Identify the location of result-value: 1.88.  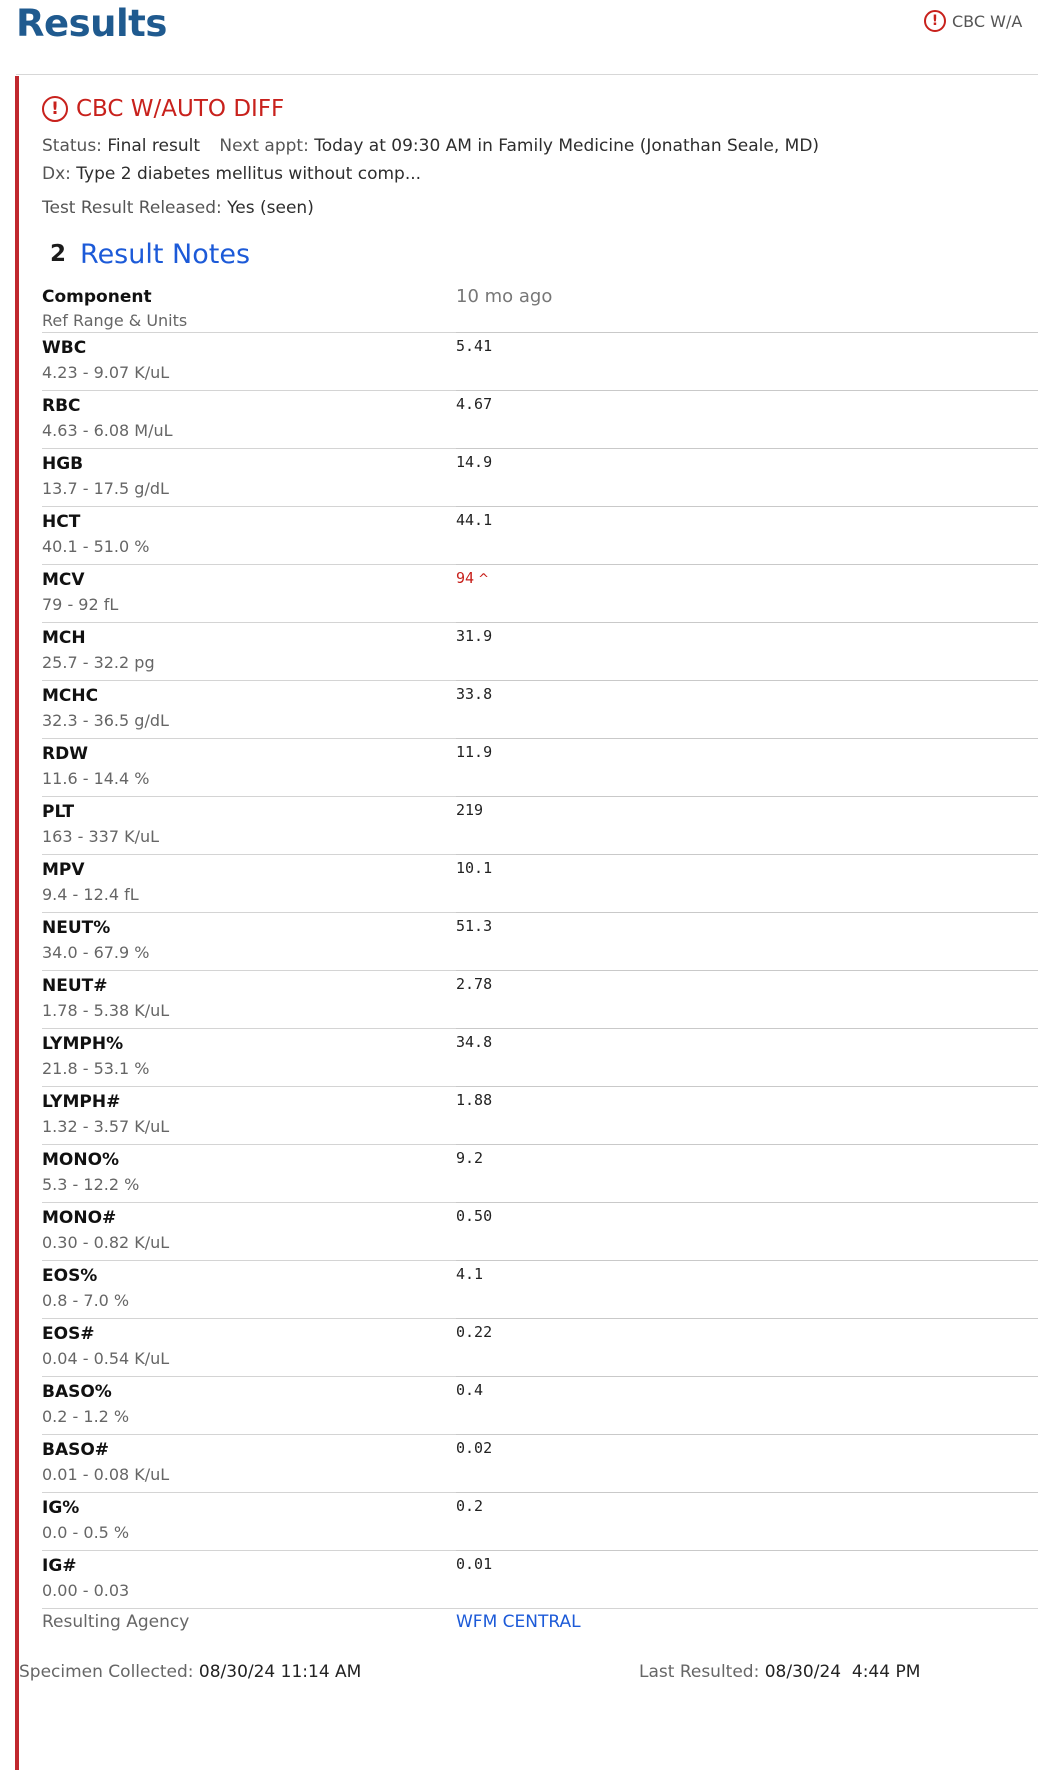
(747, 1100).